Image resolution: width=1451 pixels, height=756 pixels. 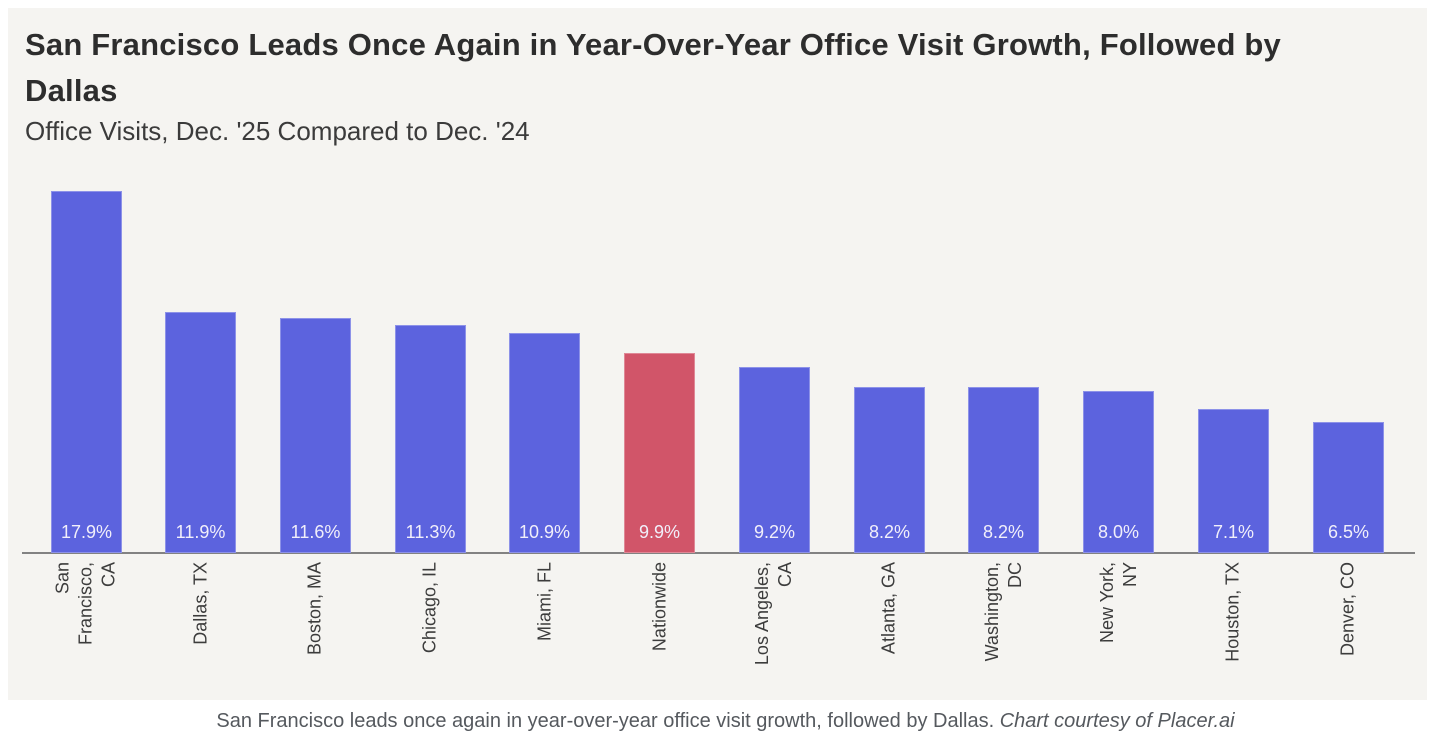 I want to click on bar: 11.3%, so click(x=430, y=439).